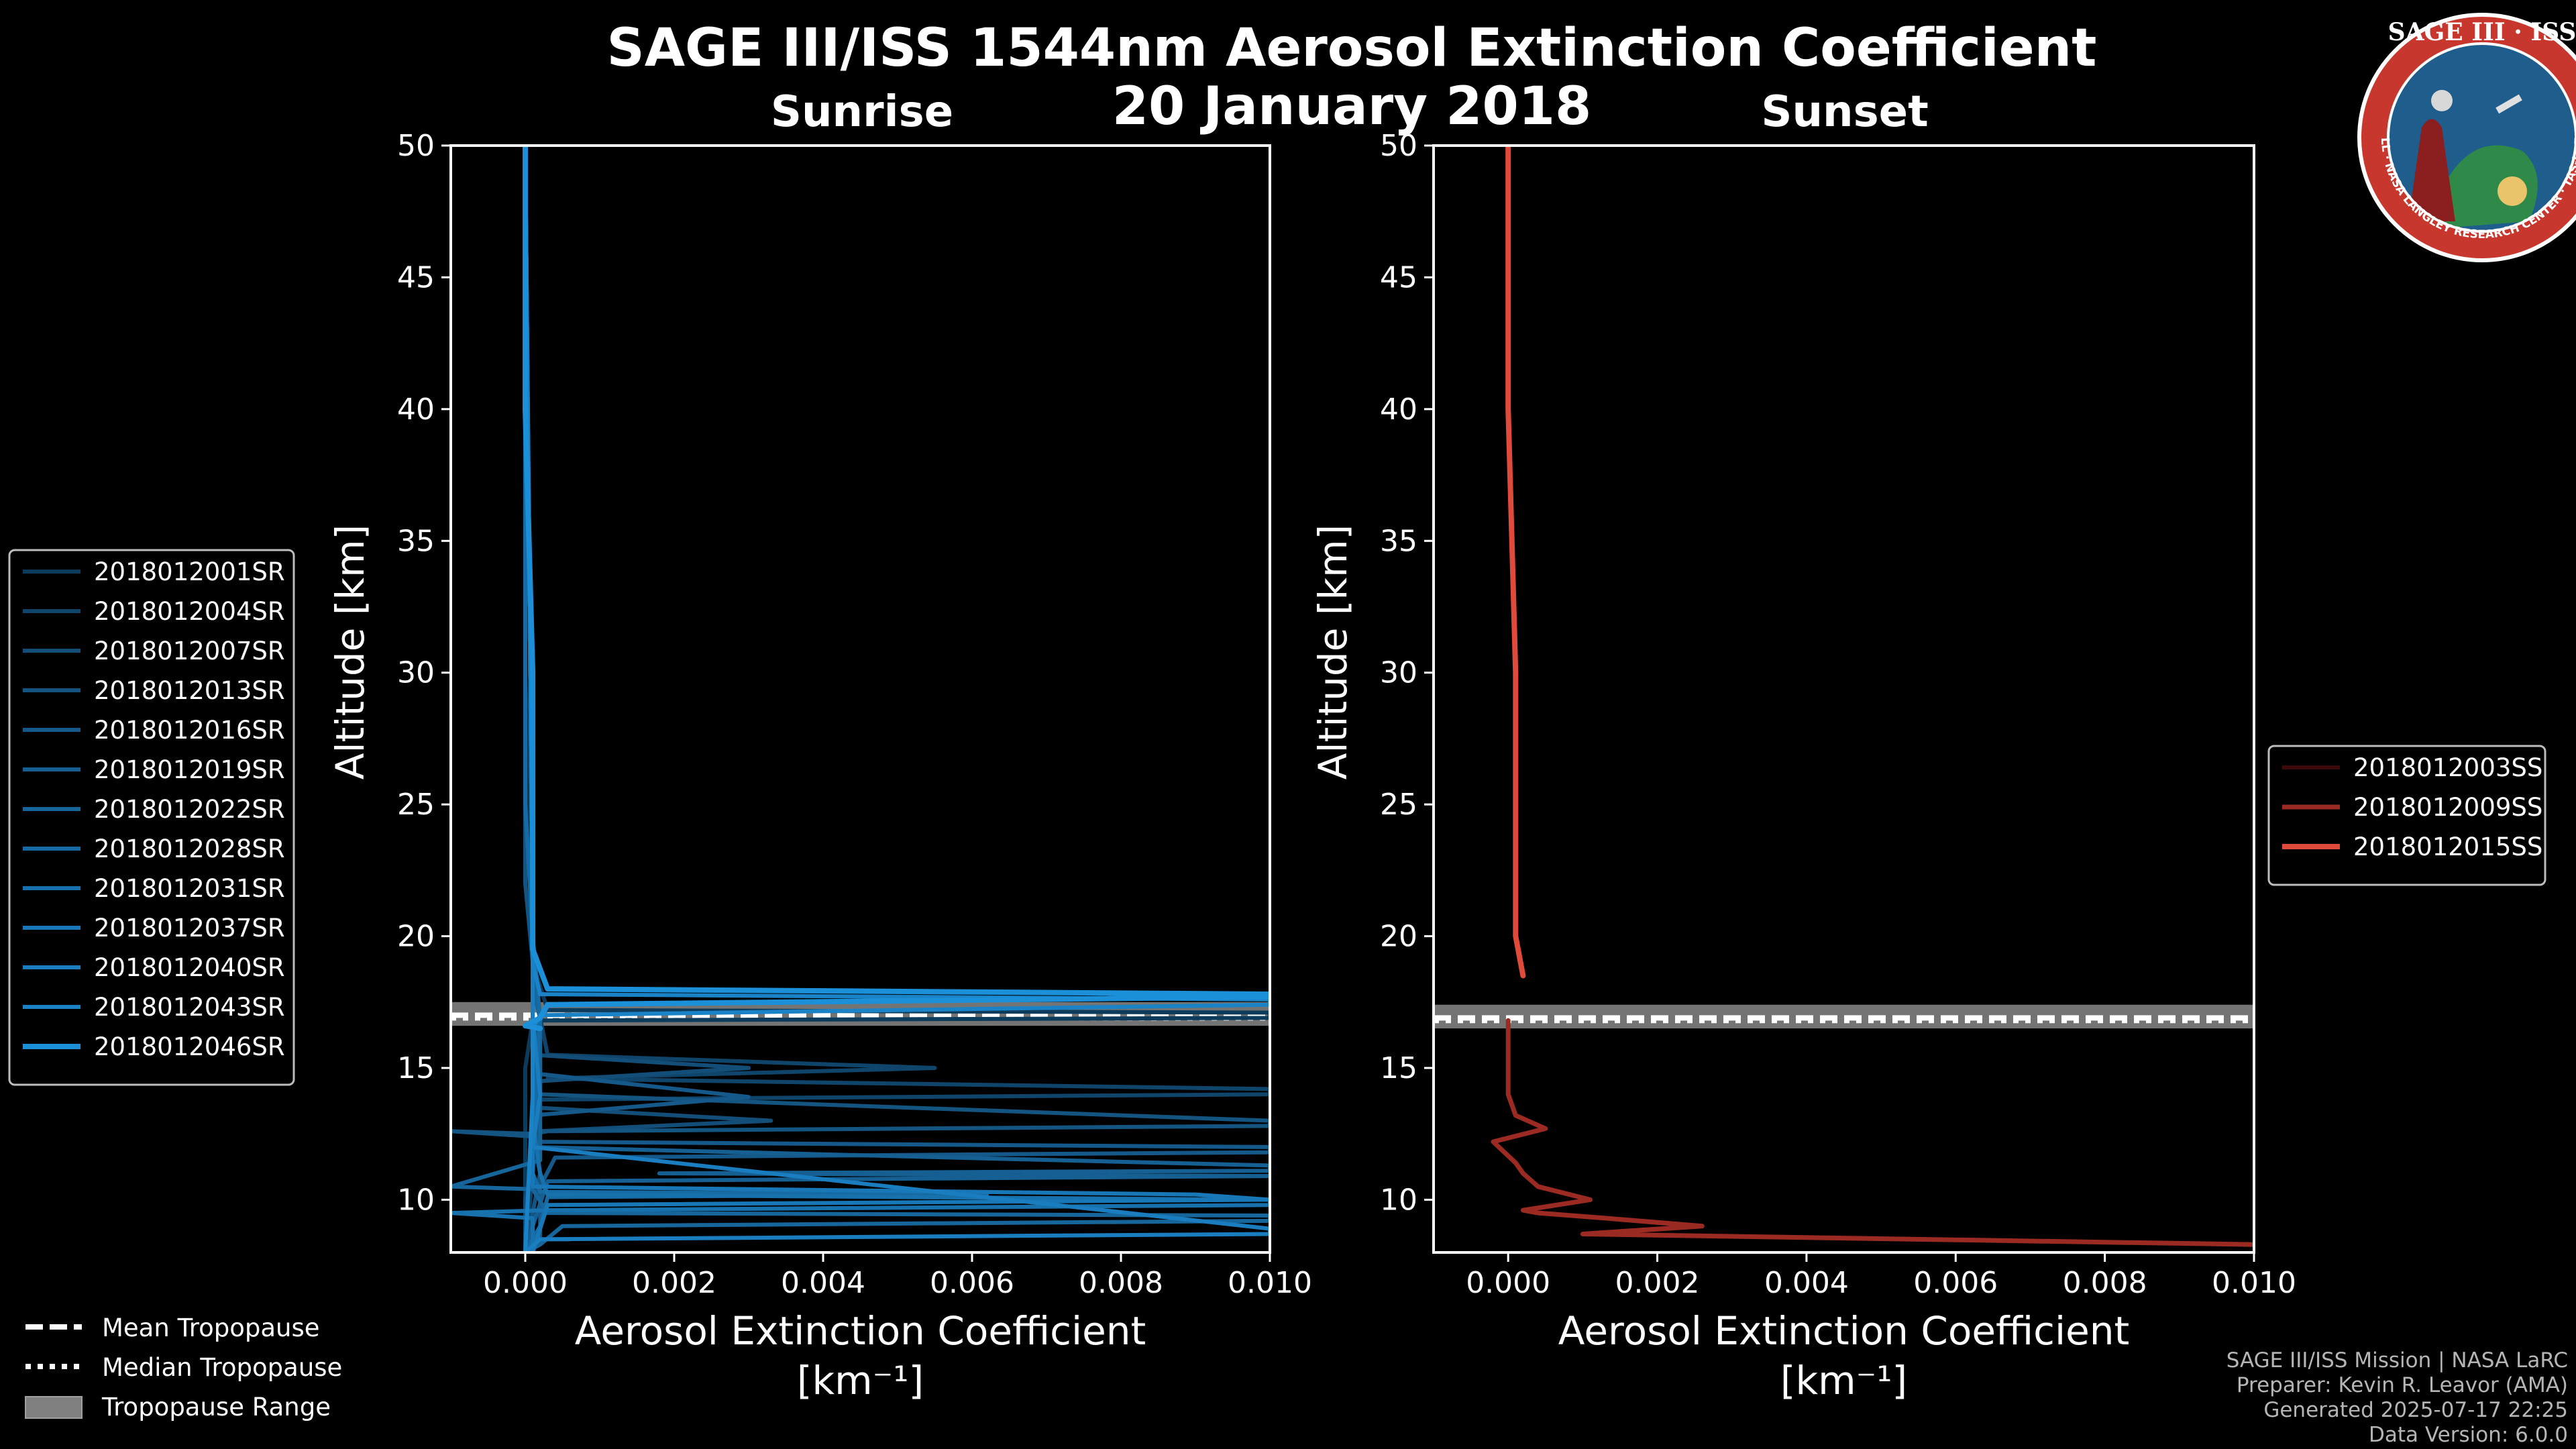 The image size is (2576, 1449). What do you see at coordinates (216, 1407) in the screenshot?
I see `tropopause-range-label: Tropopause Range` at bounding box center [216, 1407].